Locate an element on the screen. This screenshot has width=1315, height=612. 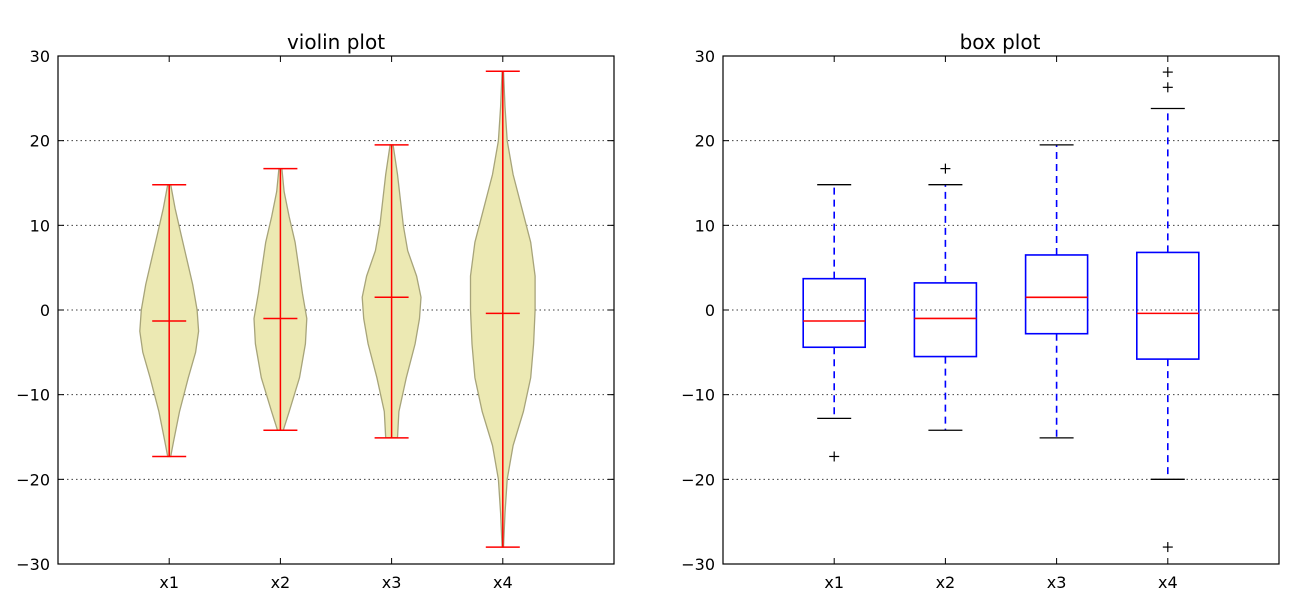
box-iqr-x2 is located at coordinates (945, 320).